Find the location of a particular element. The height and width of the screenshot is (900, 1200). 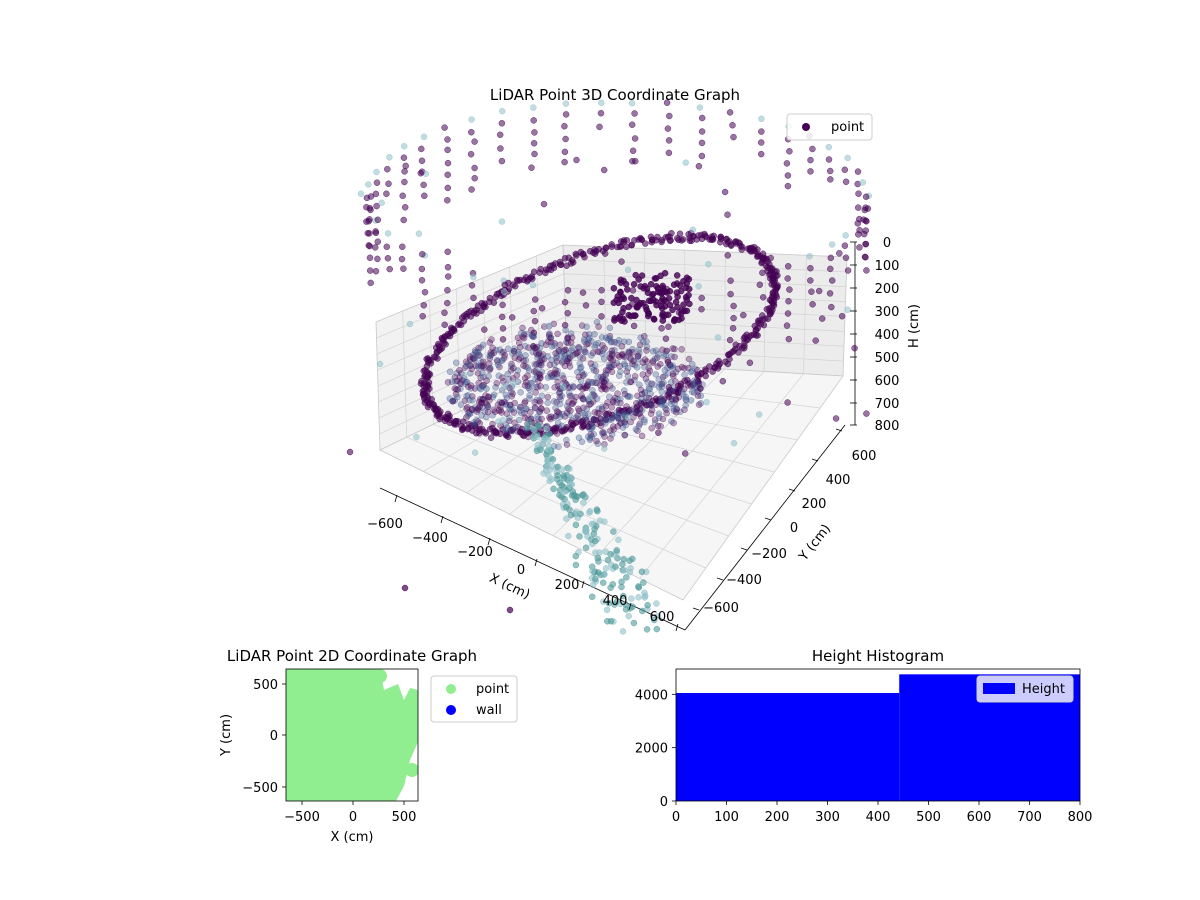

y-tick-label: −200 is located at coordinates (769, 554).